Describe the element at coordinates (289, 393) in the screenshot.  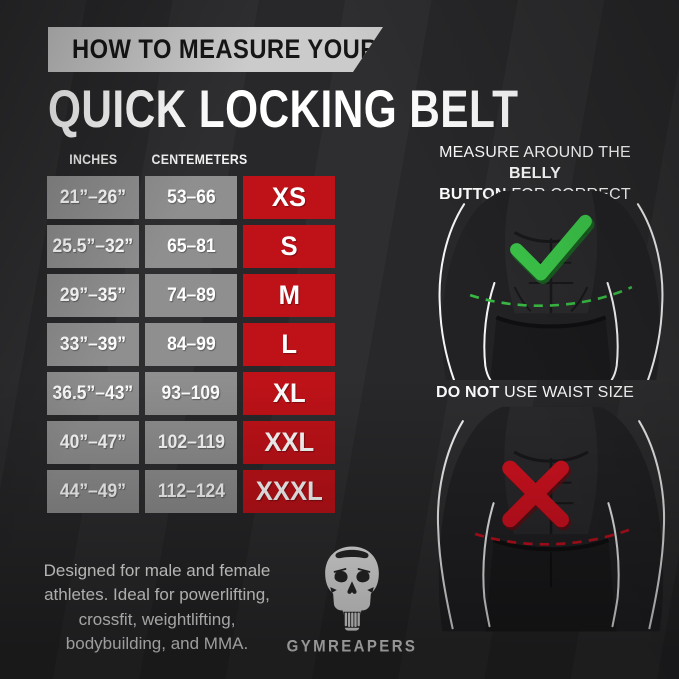
I see `table-cell-size: XL` at that location.